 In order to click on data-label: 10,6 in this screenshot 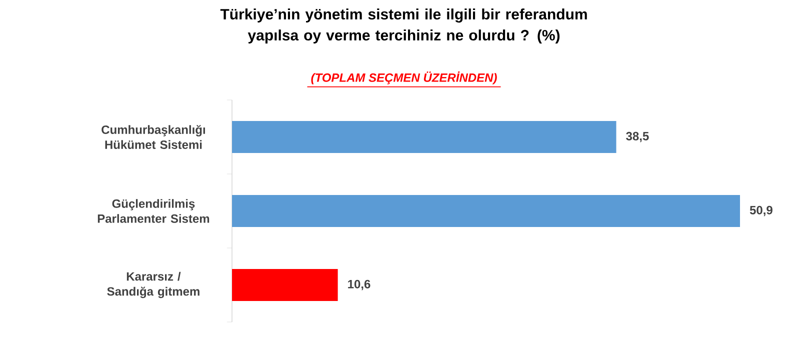, I will do `click(359, 285)`.